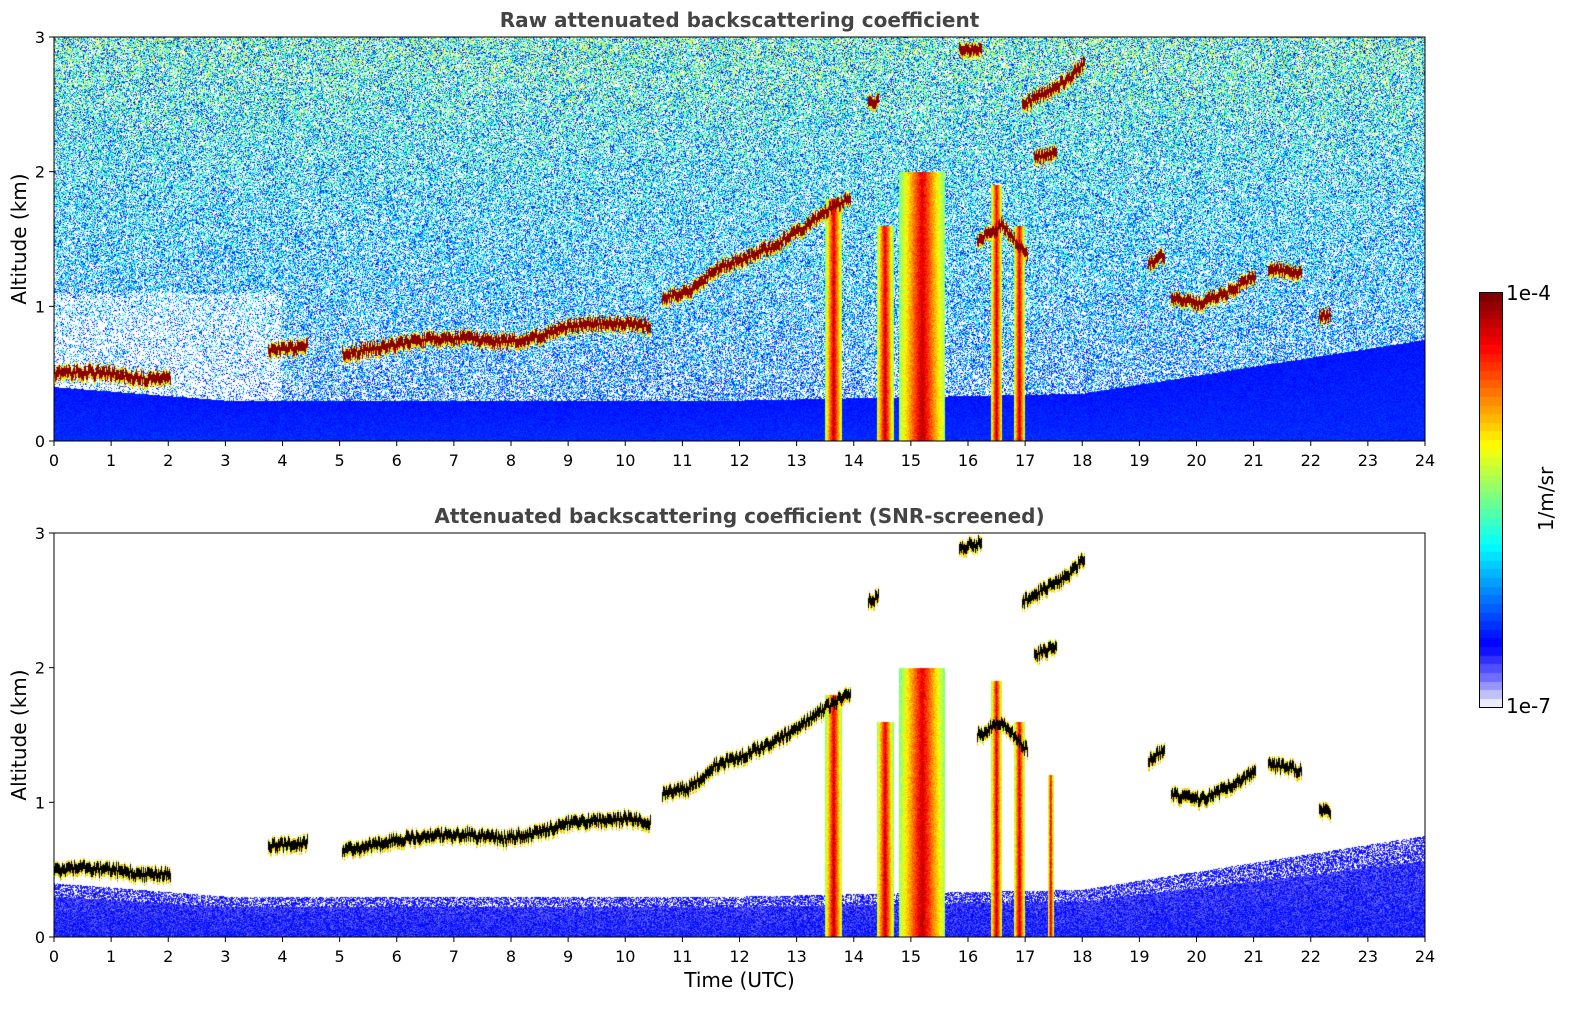  What do you see at coordinates (54, 956) in the screenshot?
I see `x-tick-label-snr-0: 0` at bounding box center [54, 956].